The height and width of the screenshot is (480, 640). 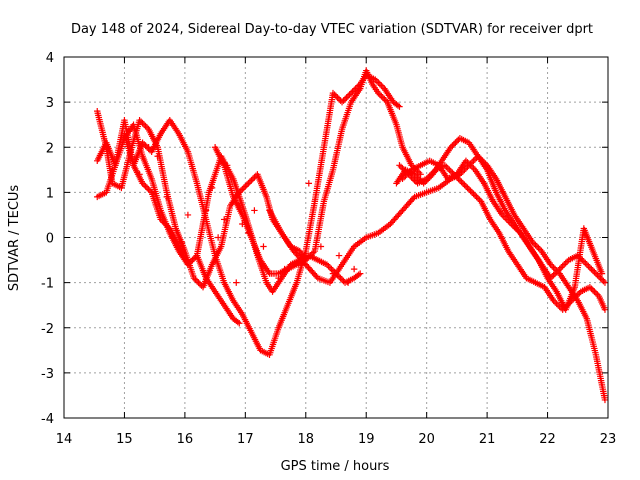 What do you see at coordinates (47, 329) in the screenshot?
I see `y-tick-label: -2` at bounding box center [47, 329].